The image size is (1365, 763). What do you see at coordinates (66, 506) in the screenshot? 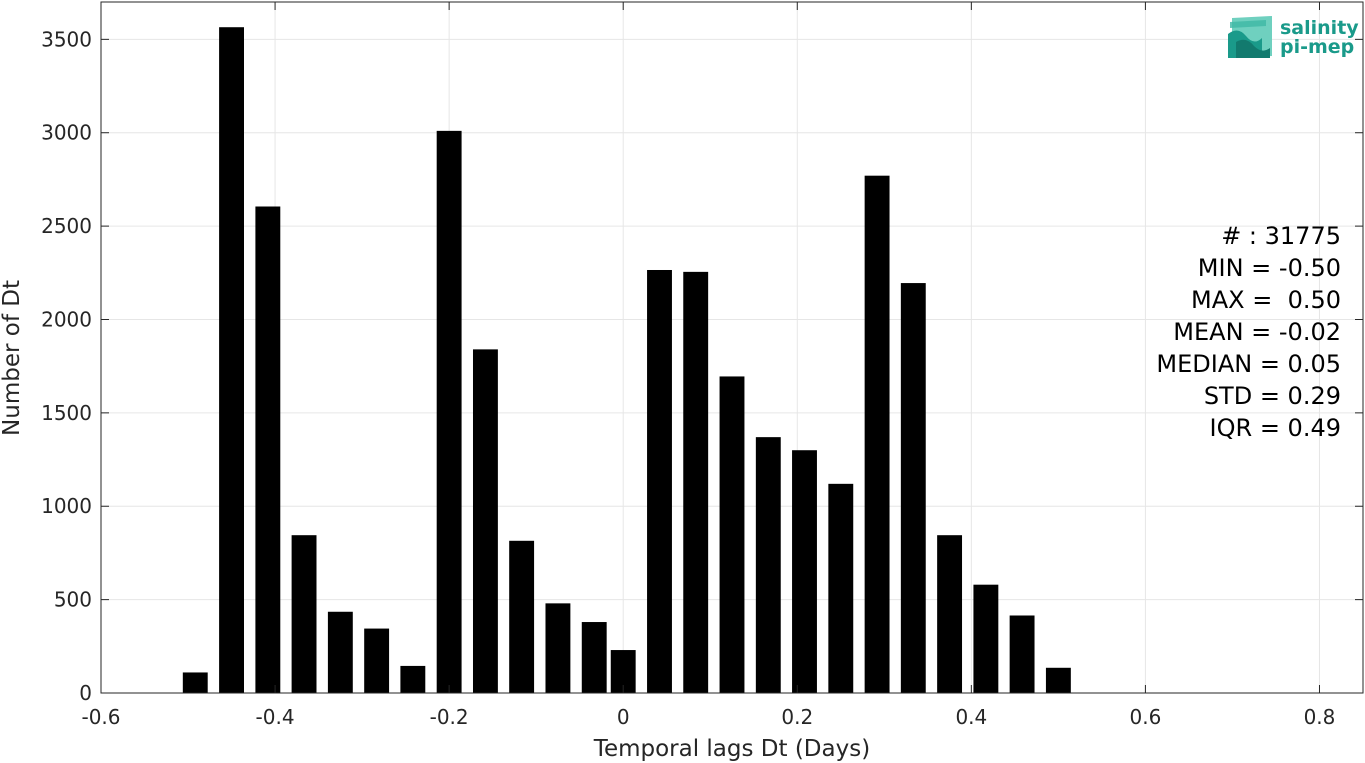
I see `y-tick-label: 1000` at bounding box center [66, 506].